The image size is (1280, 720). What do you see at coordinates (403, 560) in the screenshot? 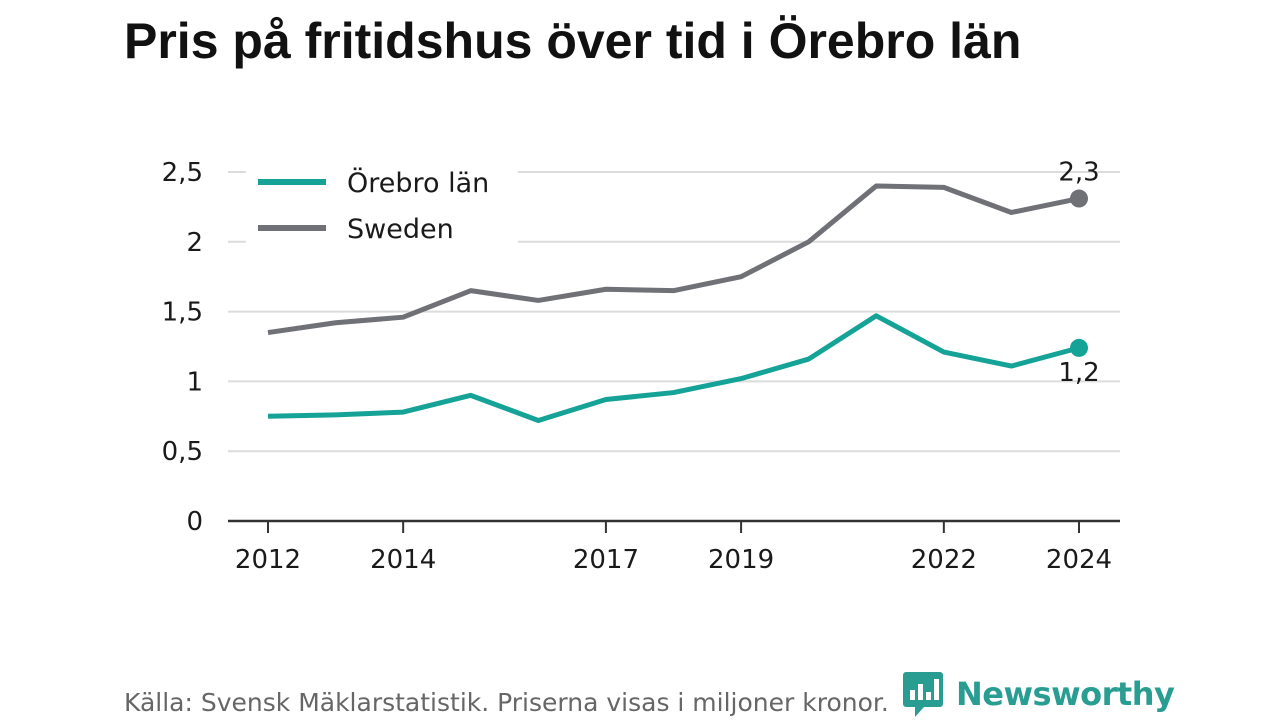
I see `x-tick-label: 2014` at bounding box center [403, 560].